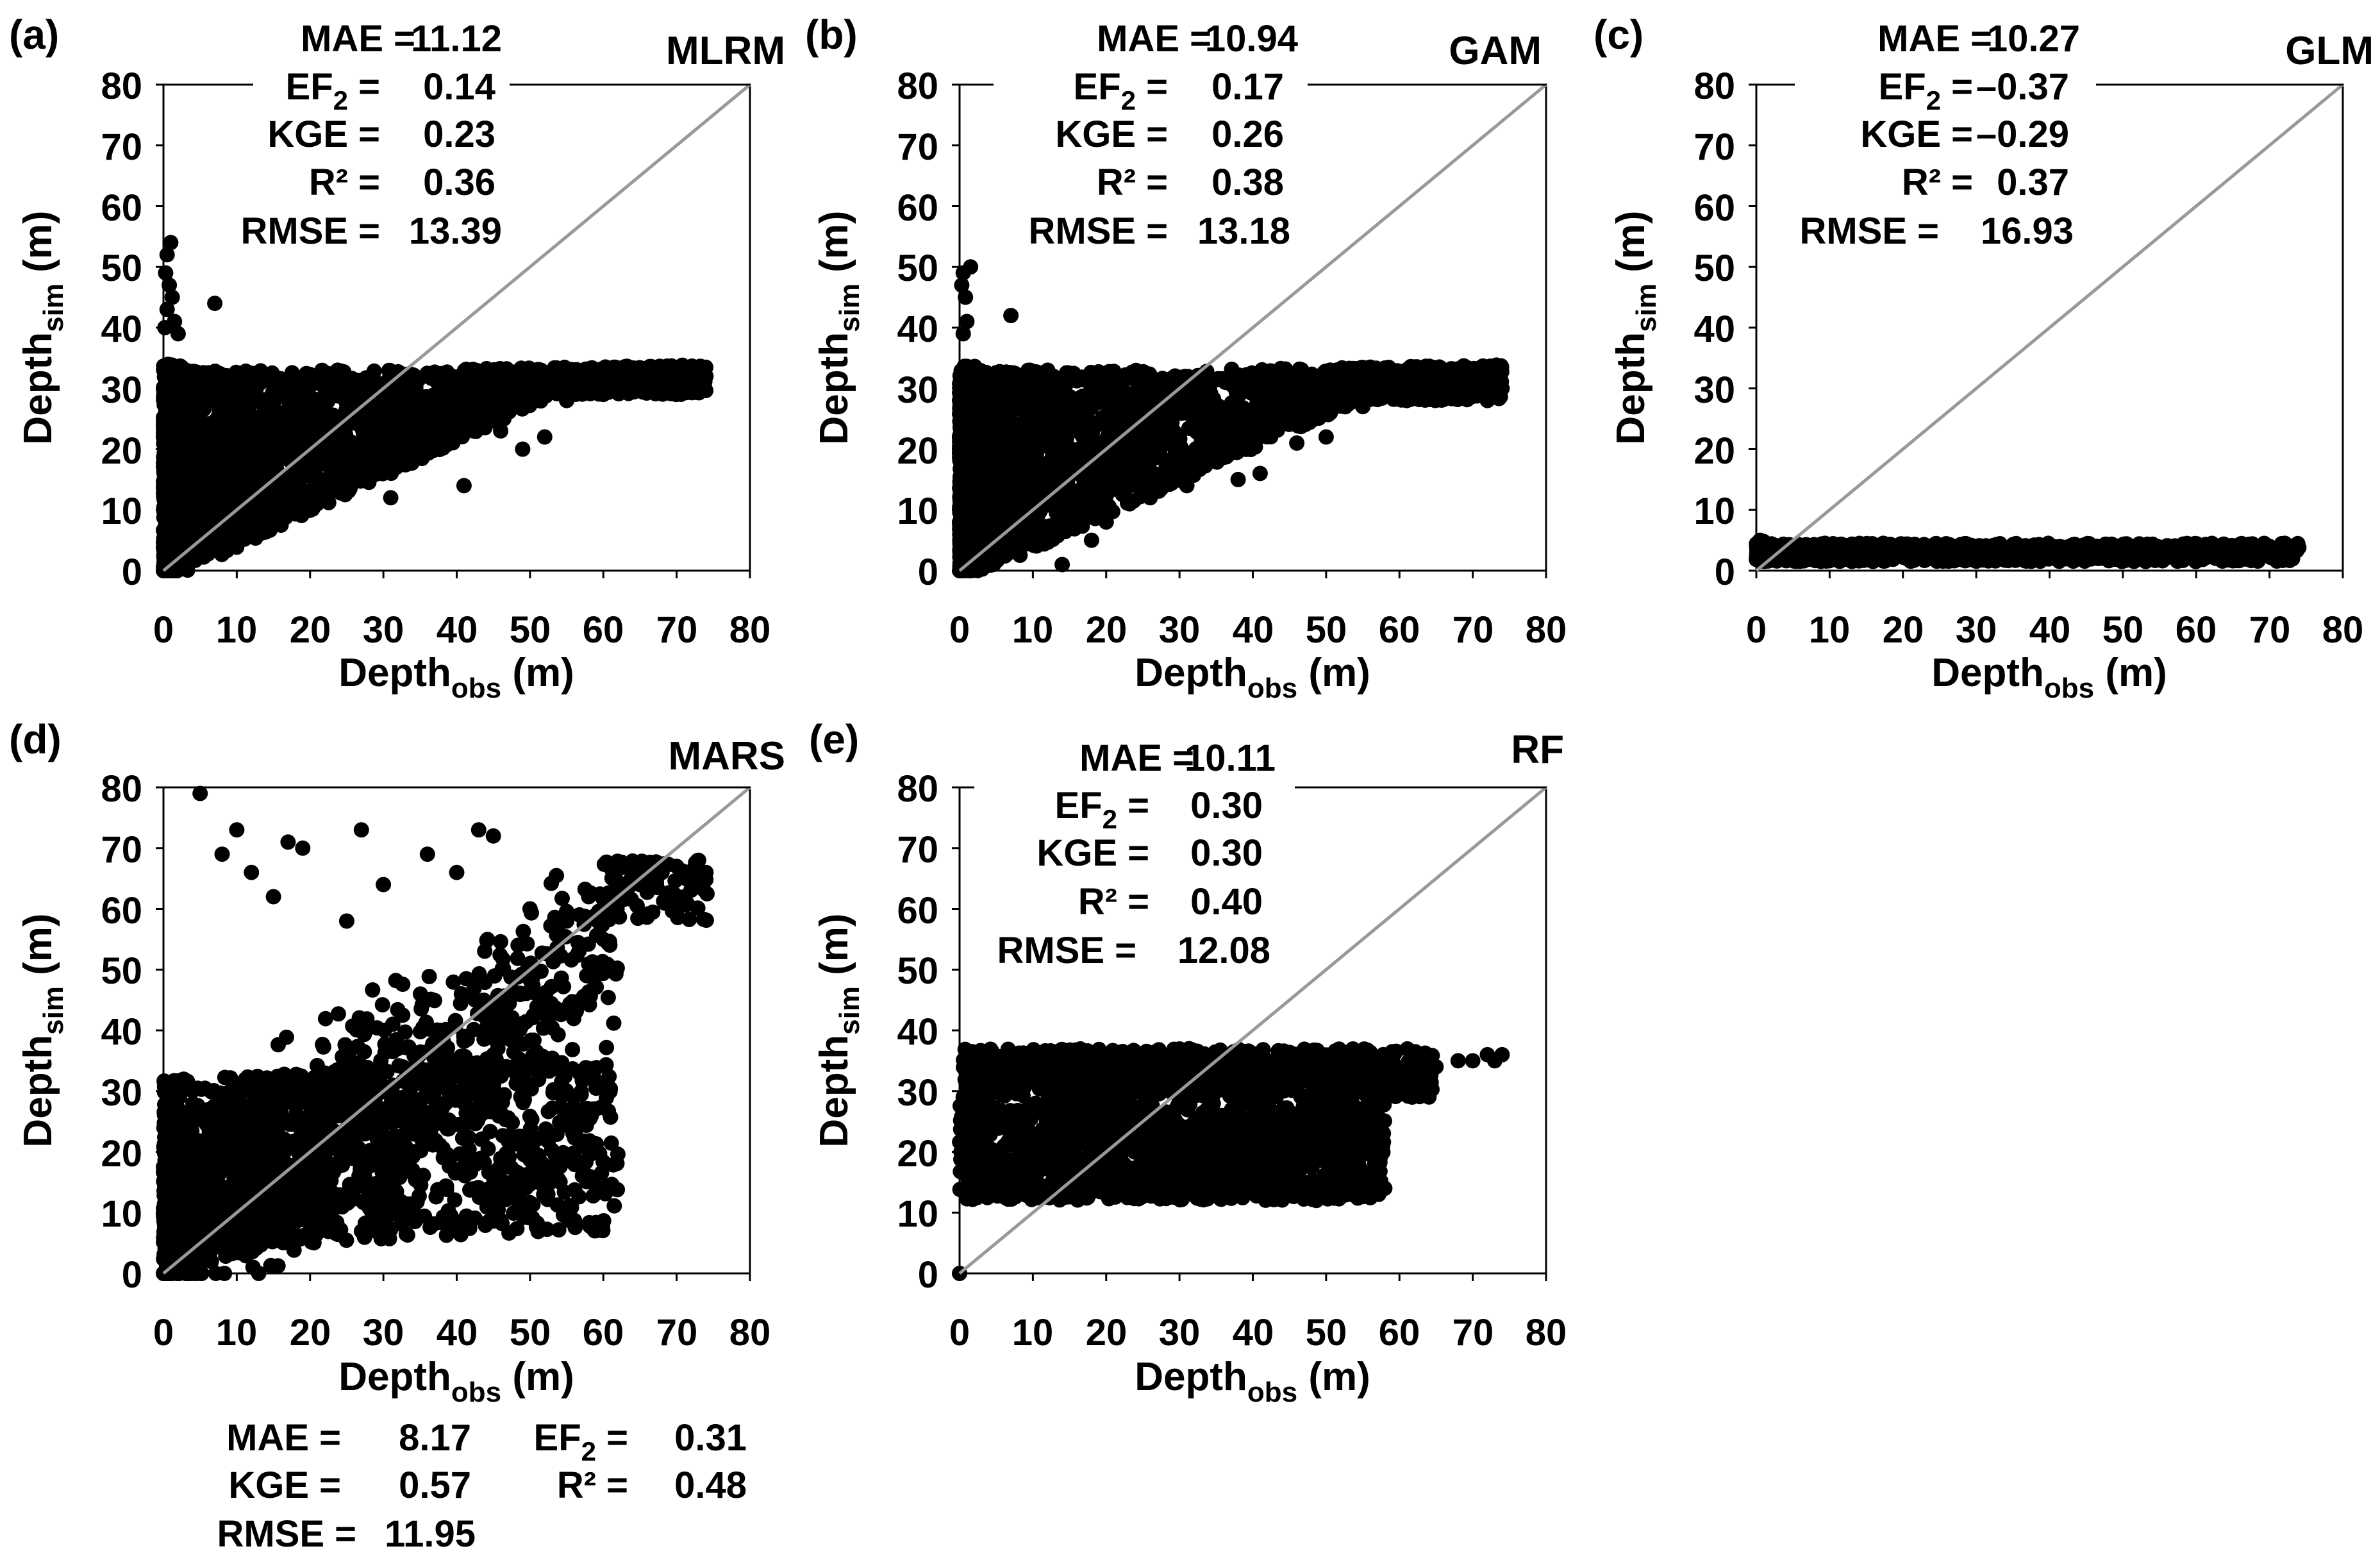  What do you see at coordinates (54, 307) in the screenshot?
I see `axis-title-sub: sim` at bounding box center [54, 307].